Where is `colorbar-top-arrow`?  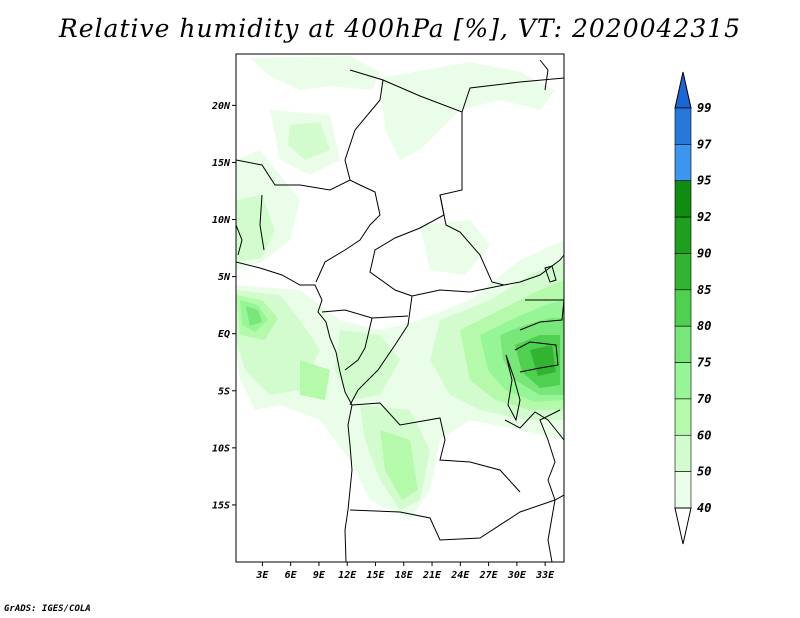 colorbar-top-arrow is located at coordinates (683, 90).